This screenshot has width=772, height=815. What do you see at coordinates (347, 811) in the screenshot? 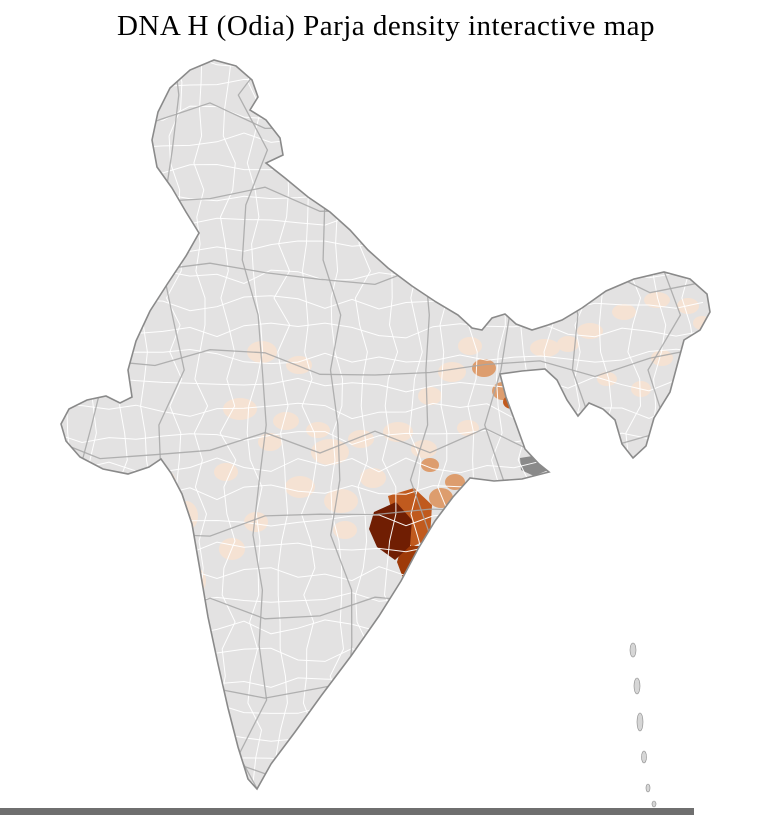
I see `bottom-bar` at bounding box center [347, 811].